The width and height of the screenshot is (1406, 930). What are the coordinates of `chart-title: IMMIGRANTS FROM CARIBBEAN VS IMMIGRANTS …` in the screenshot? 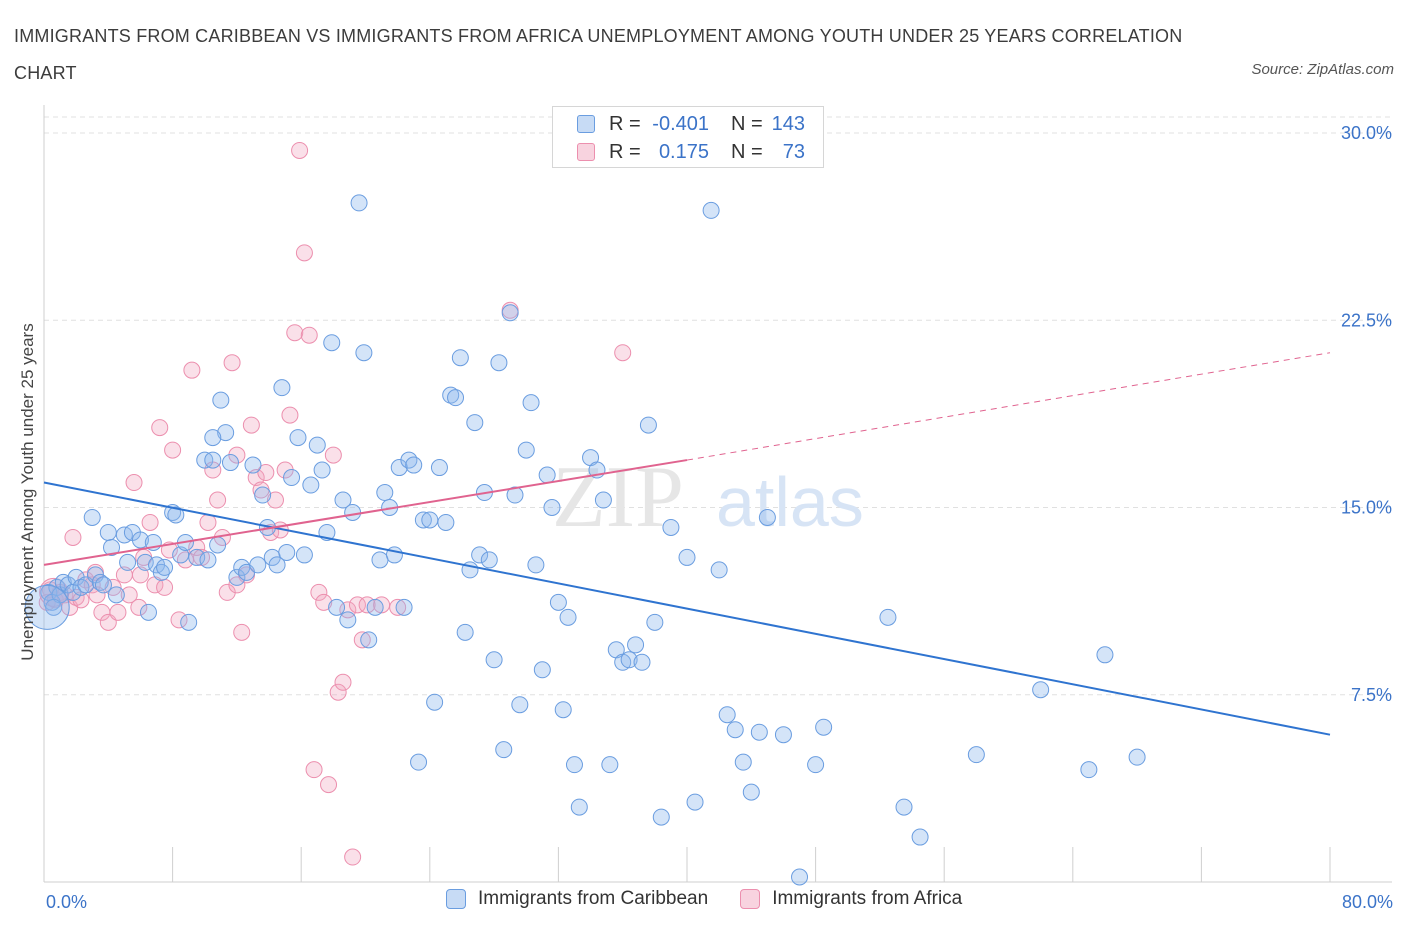 It's located at (598, 54).